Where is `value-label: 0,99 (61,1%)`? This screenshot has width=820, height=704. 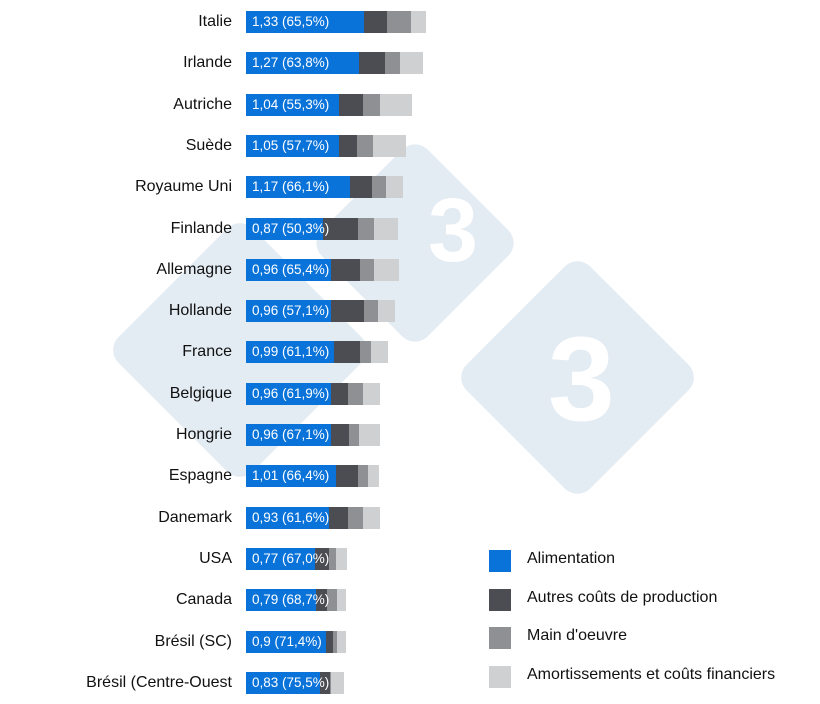 value-label: 0,99 (61,1%) is located at coordinates (291, 352).